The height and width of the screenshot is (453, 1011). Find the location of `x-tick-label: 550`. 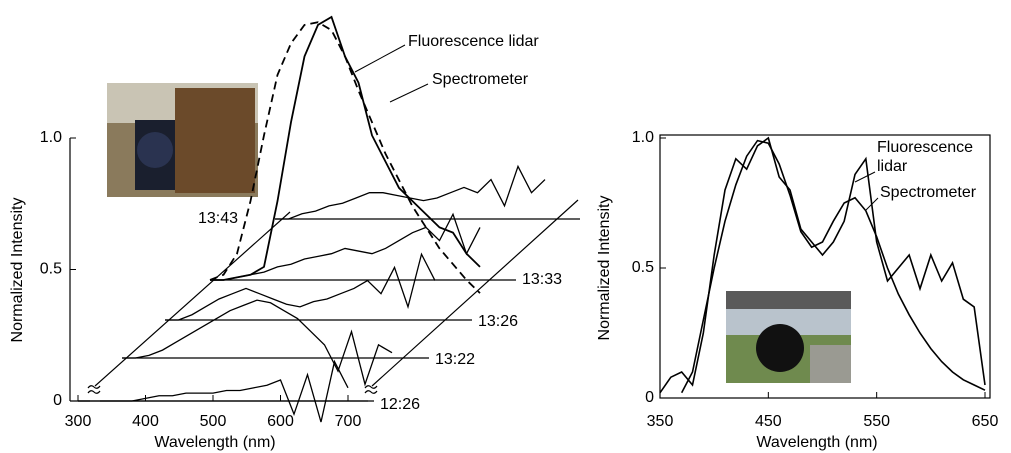

x-tick-label: 550 is located at coordinates (876, 421).